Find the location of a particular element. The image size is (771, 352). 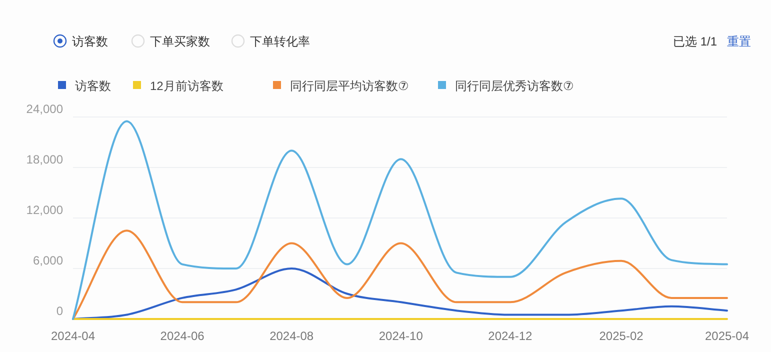

y-tick-label: 0 is located at coordinates (60, 311).